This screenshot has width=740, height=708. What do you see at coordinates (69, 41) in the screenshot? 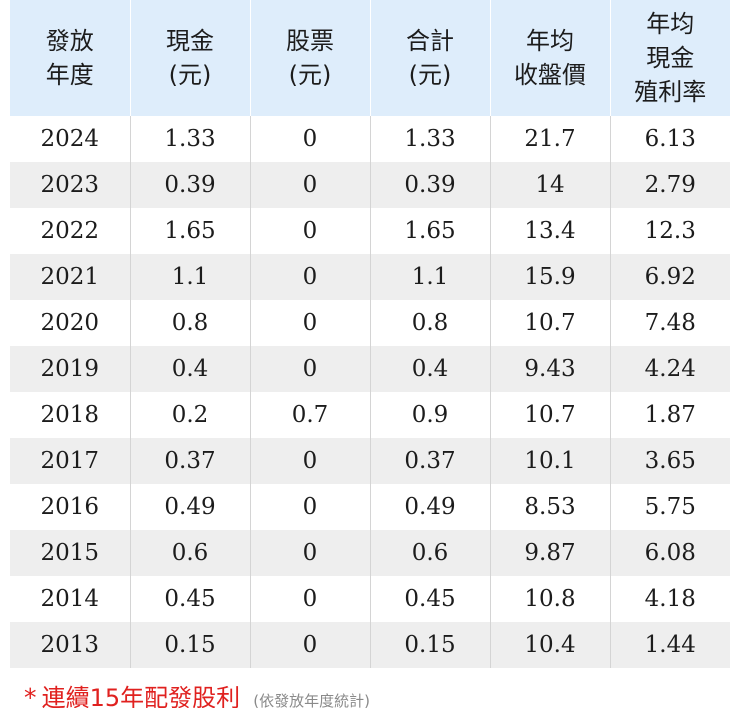
I see `header-line: 發放` at bounding box center [69, 41].